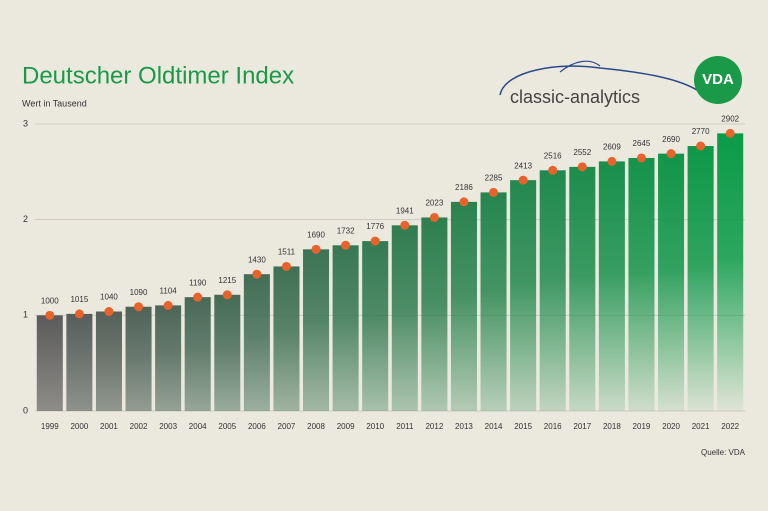 Image resolution: width=768 pixels, height=511 pixels. I want to click on y-tick-label: 0, so click(25, 410).